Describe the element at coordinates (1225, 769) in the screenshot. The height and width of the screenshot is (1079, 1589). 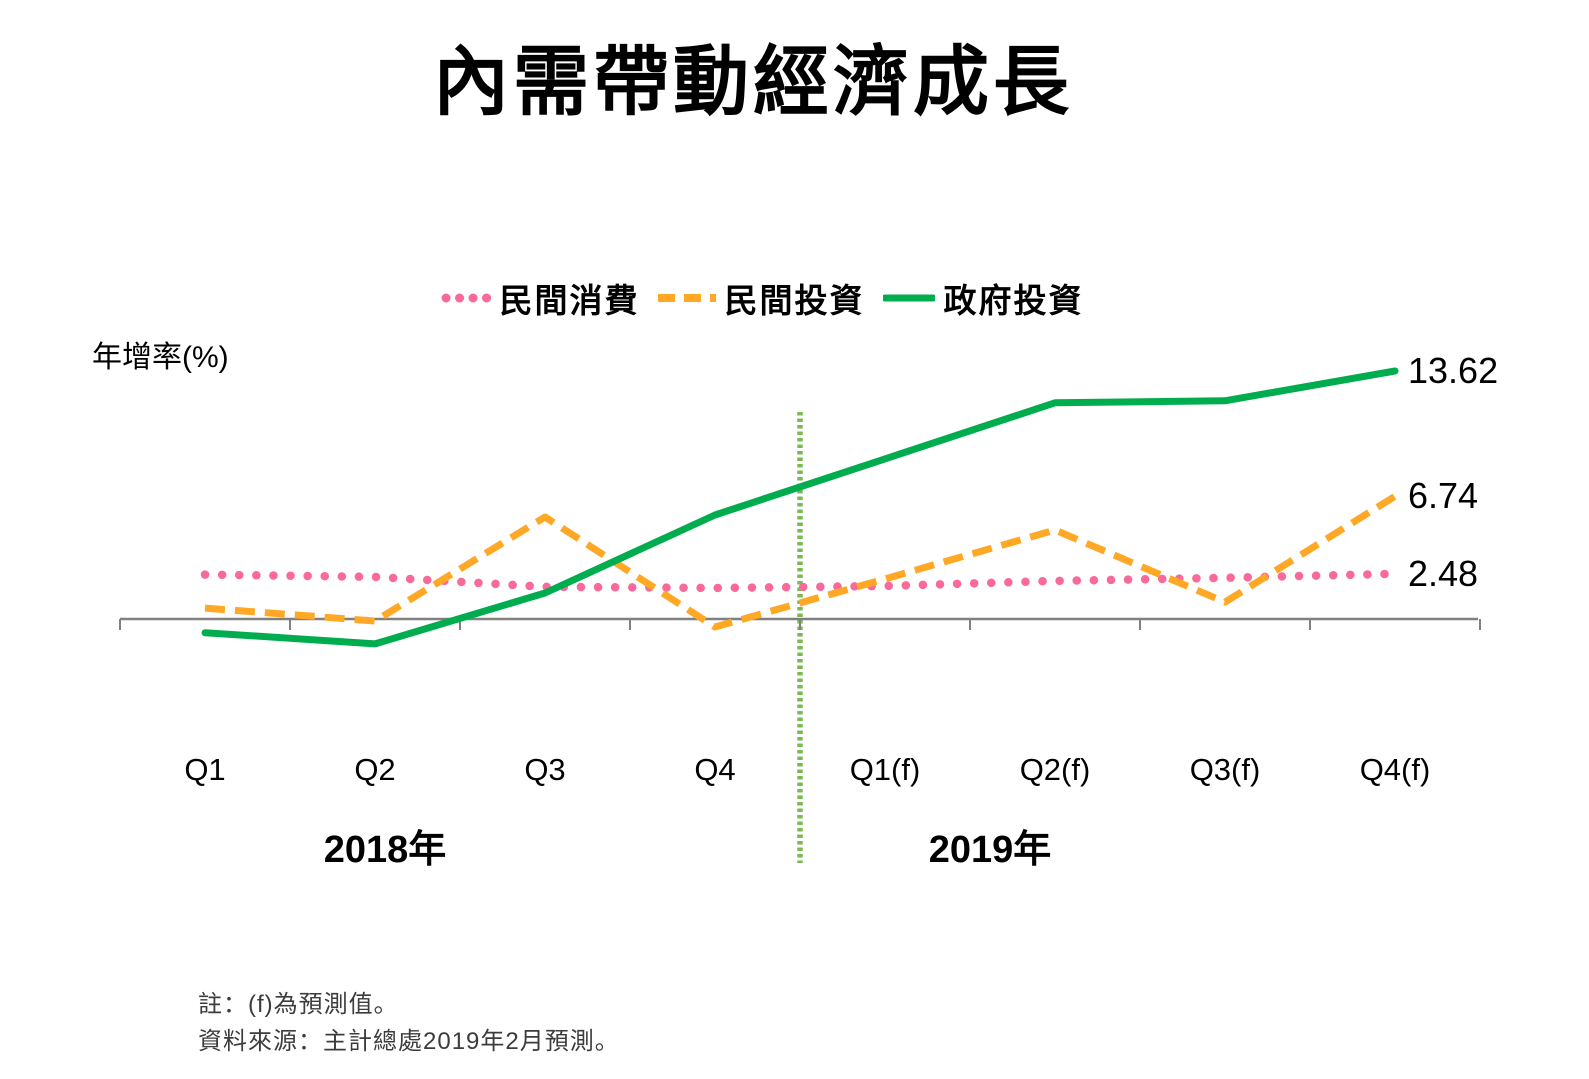
I see `x-tick-label-q3f: Q3(f)` at that location.